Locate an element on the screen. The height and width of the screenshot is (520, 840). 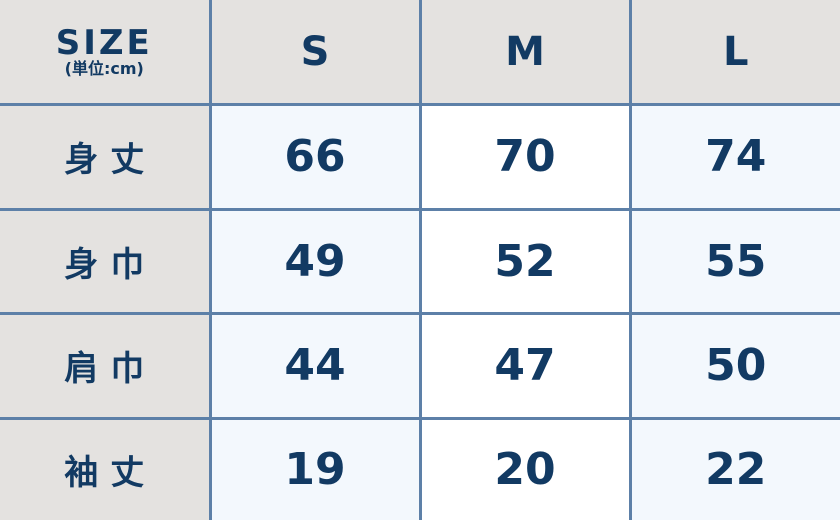
row-label: 身巾 is located at coordinates (106, 261).